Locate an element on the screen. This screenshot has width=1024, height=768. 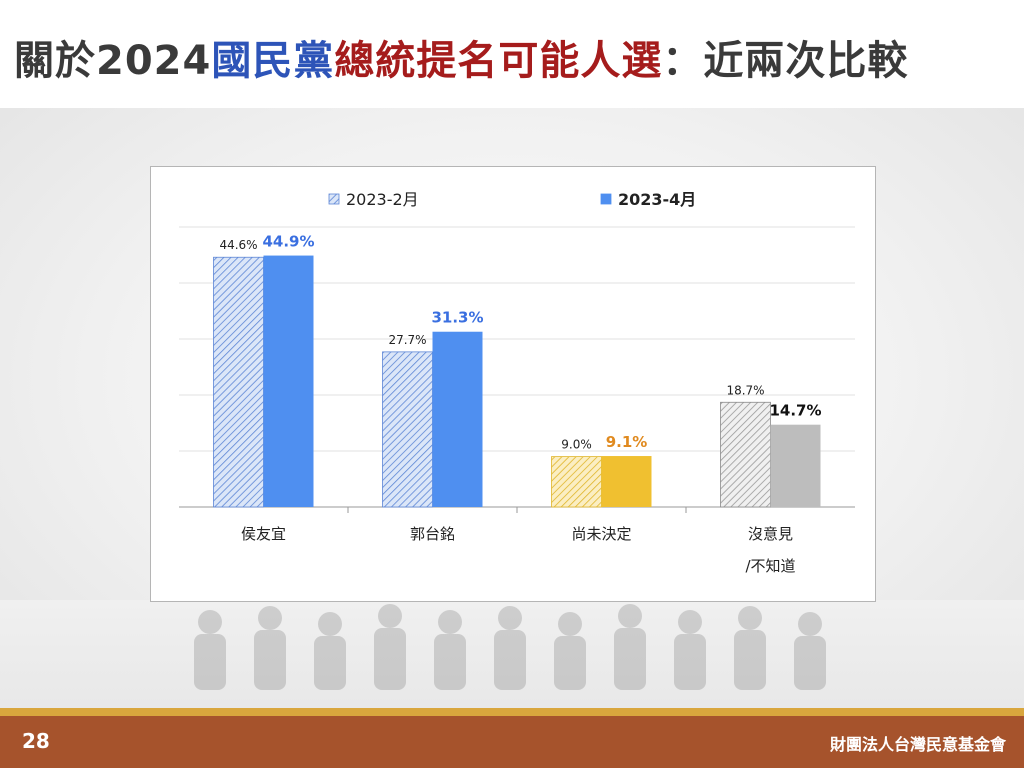
title-part-1: 關於2024 is located at coordinates (113, 61).